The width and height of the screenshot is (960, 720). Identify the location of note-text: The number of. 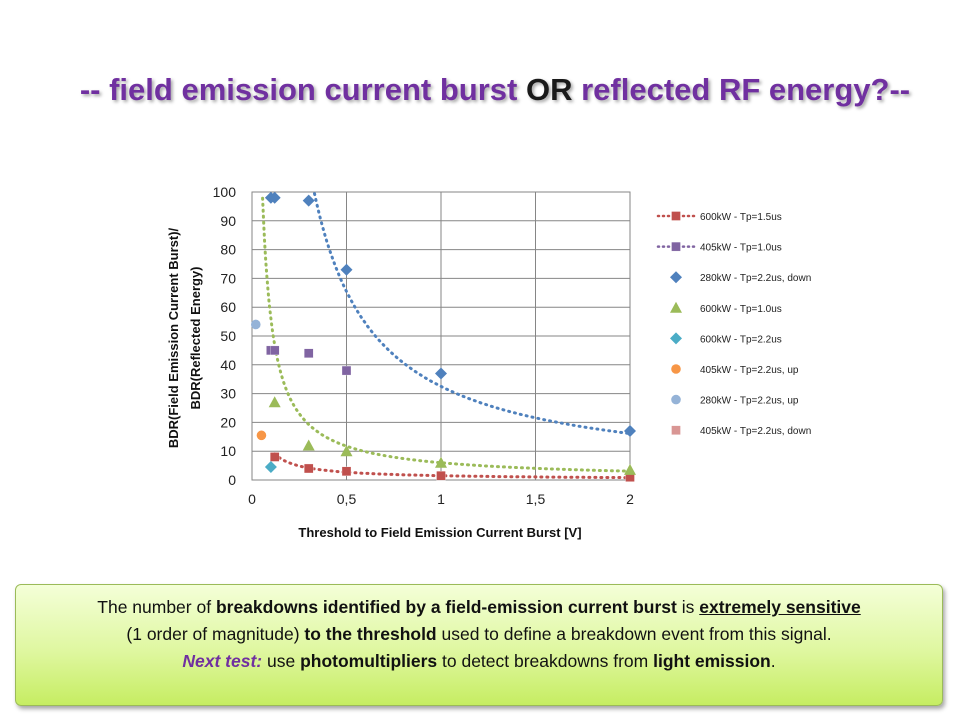
(156, 607).